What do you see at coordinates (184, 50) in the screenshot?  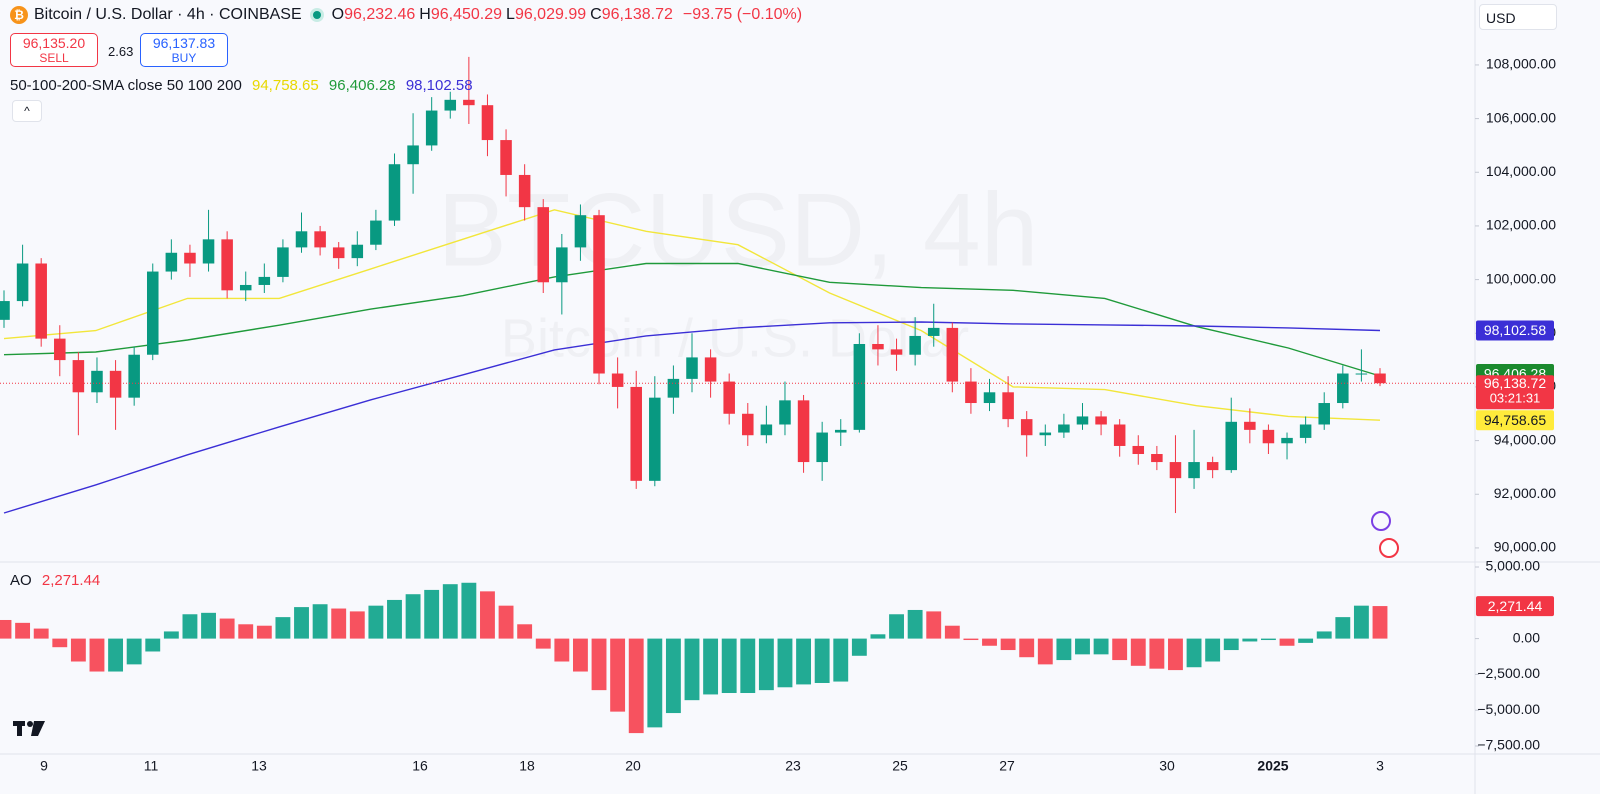 I see `buy-button: 96,137.83 BUY` at bounding box center [184, 50].